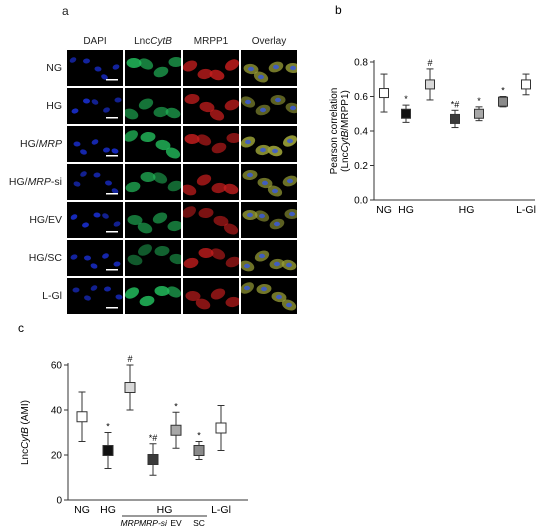  What do you see at coordinates (21, 328) in the screenshot?
I see `panel-letter: c` at bounding box center [21, 328].